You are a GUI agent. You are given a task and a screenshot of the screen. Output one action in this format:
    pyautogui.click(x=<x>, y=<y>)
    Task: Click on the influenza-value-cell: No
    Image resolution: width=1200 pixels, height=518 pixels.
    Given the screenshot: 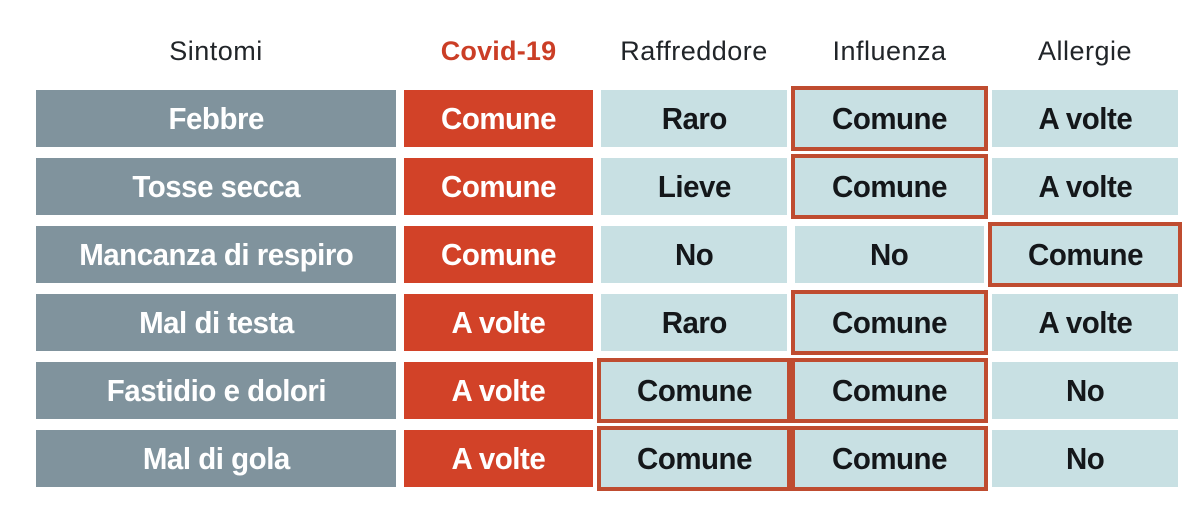 What is the action you would take?
    pyautogui.click(x=889, y=254)
    